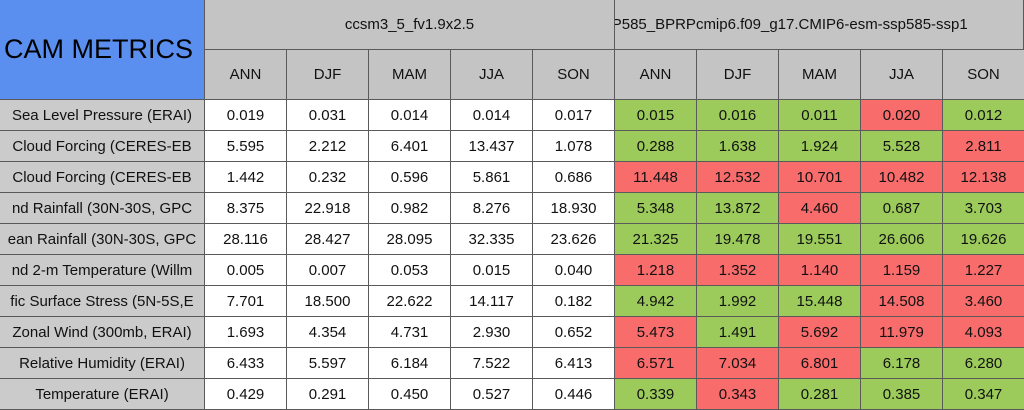  Describe the element at coordinates (492, 332) in the screenshot. I see `metric-value: 2.930` at that location.